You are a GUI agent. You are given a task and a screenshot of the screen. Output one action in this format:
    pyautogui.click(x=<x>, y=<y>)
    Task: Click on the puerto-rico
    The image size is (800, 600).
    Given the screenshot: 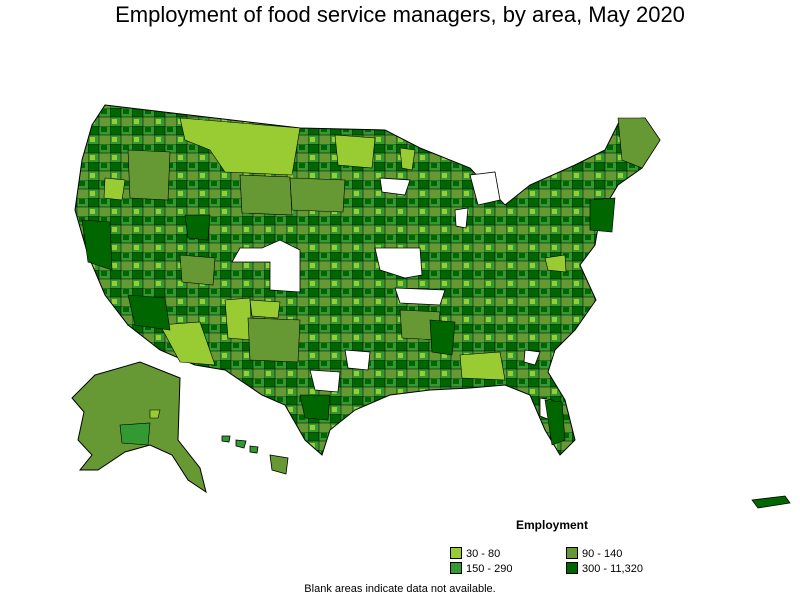 What is the action you would take?
    pyautogui.click(x=771, y=502)
    